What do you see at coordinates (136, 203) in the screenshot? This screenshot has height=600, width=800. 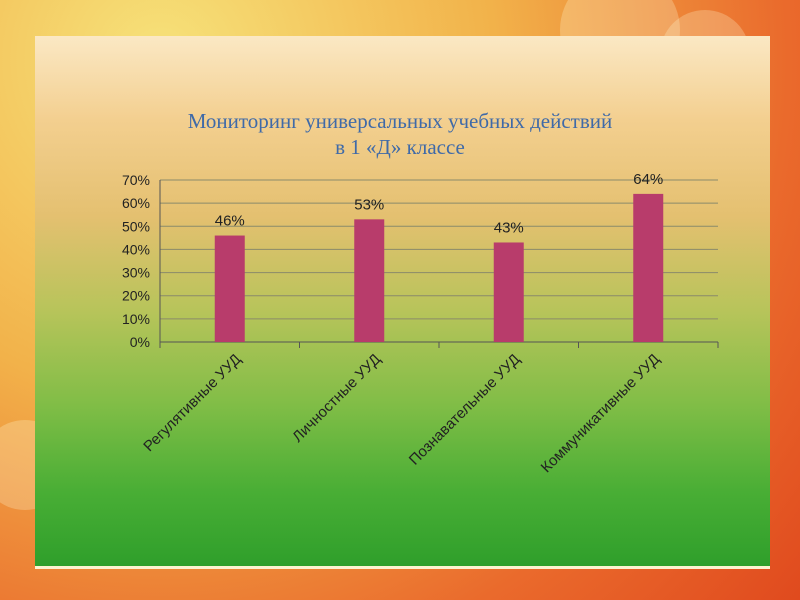 I see `y-tick-label: 60%` at bounding box center [136, 203].